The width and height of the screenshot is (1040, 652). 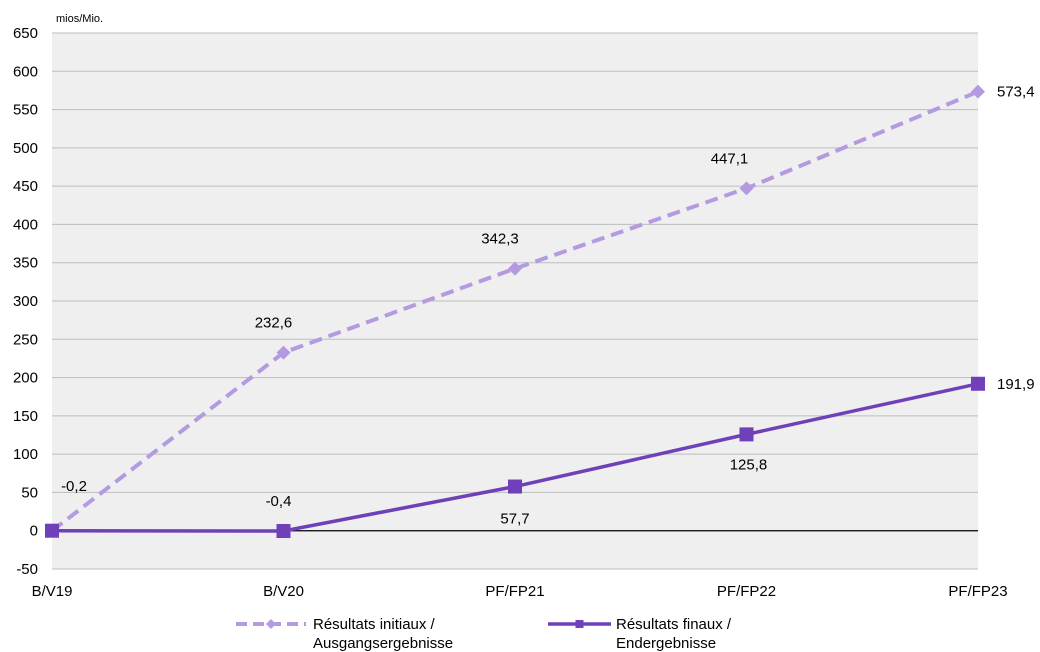 I want to click on data-label-series-1: 447,1, so click(x=730, y=158).